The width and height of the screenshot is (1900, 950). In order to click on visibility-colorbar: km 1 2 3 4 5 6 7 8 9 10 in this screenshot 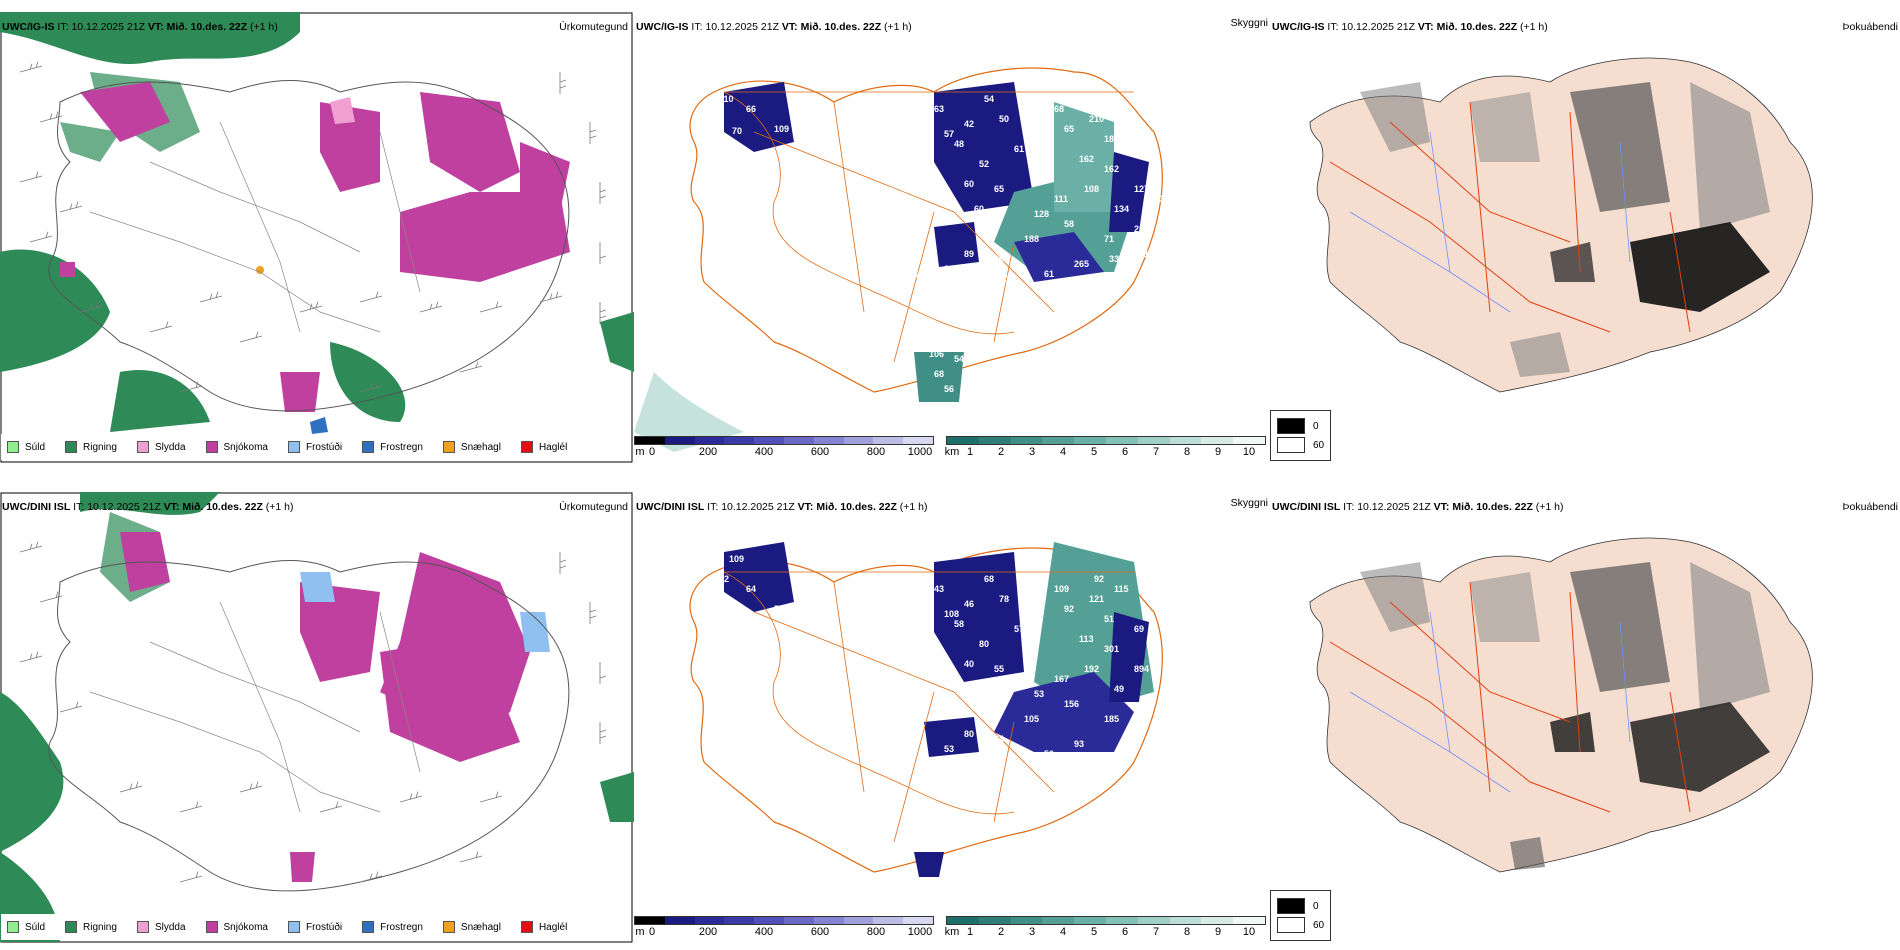, I will do `click(1105, 447)`.